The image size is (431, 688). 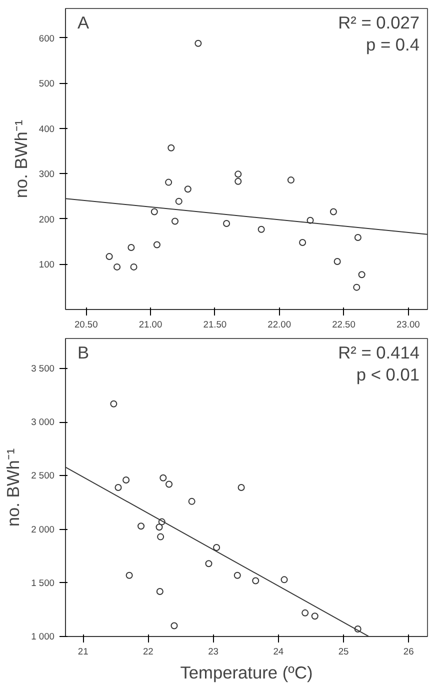 What do you see at coordinates (278, 651) in the screenshot?
I see `x-tick-label: 24` at bounding box center [278, 651].